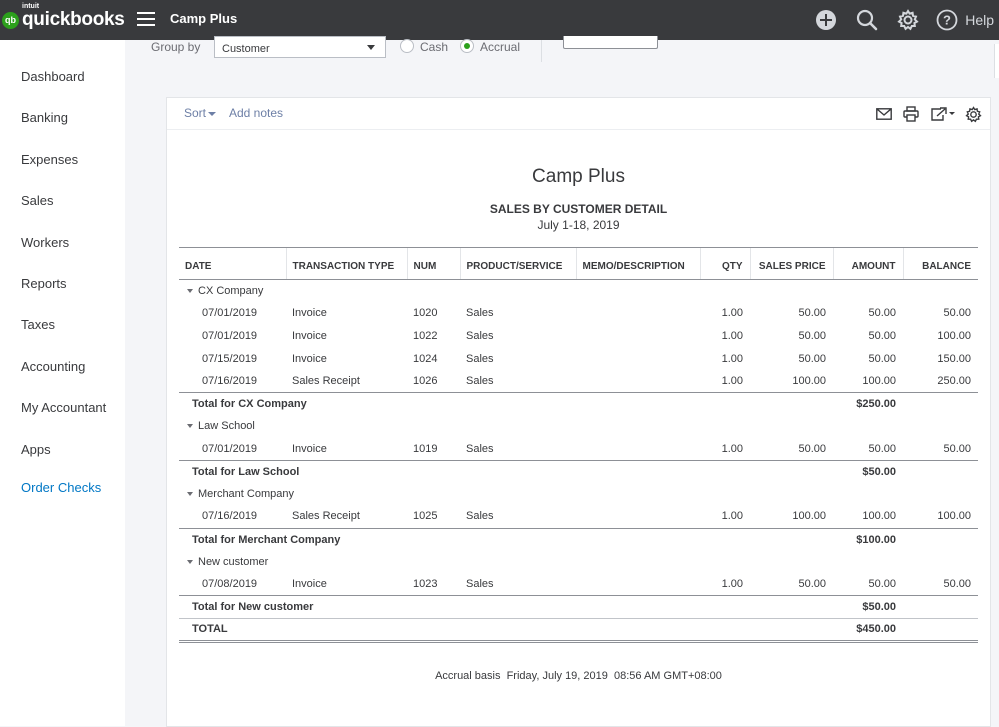 The height and width of the screenshot is (727, 999). Describe the element at coordinates (578, 562) in the screenshot. I see `customer-group-row: New customer` at that location.